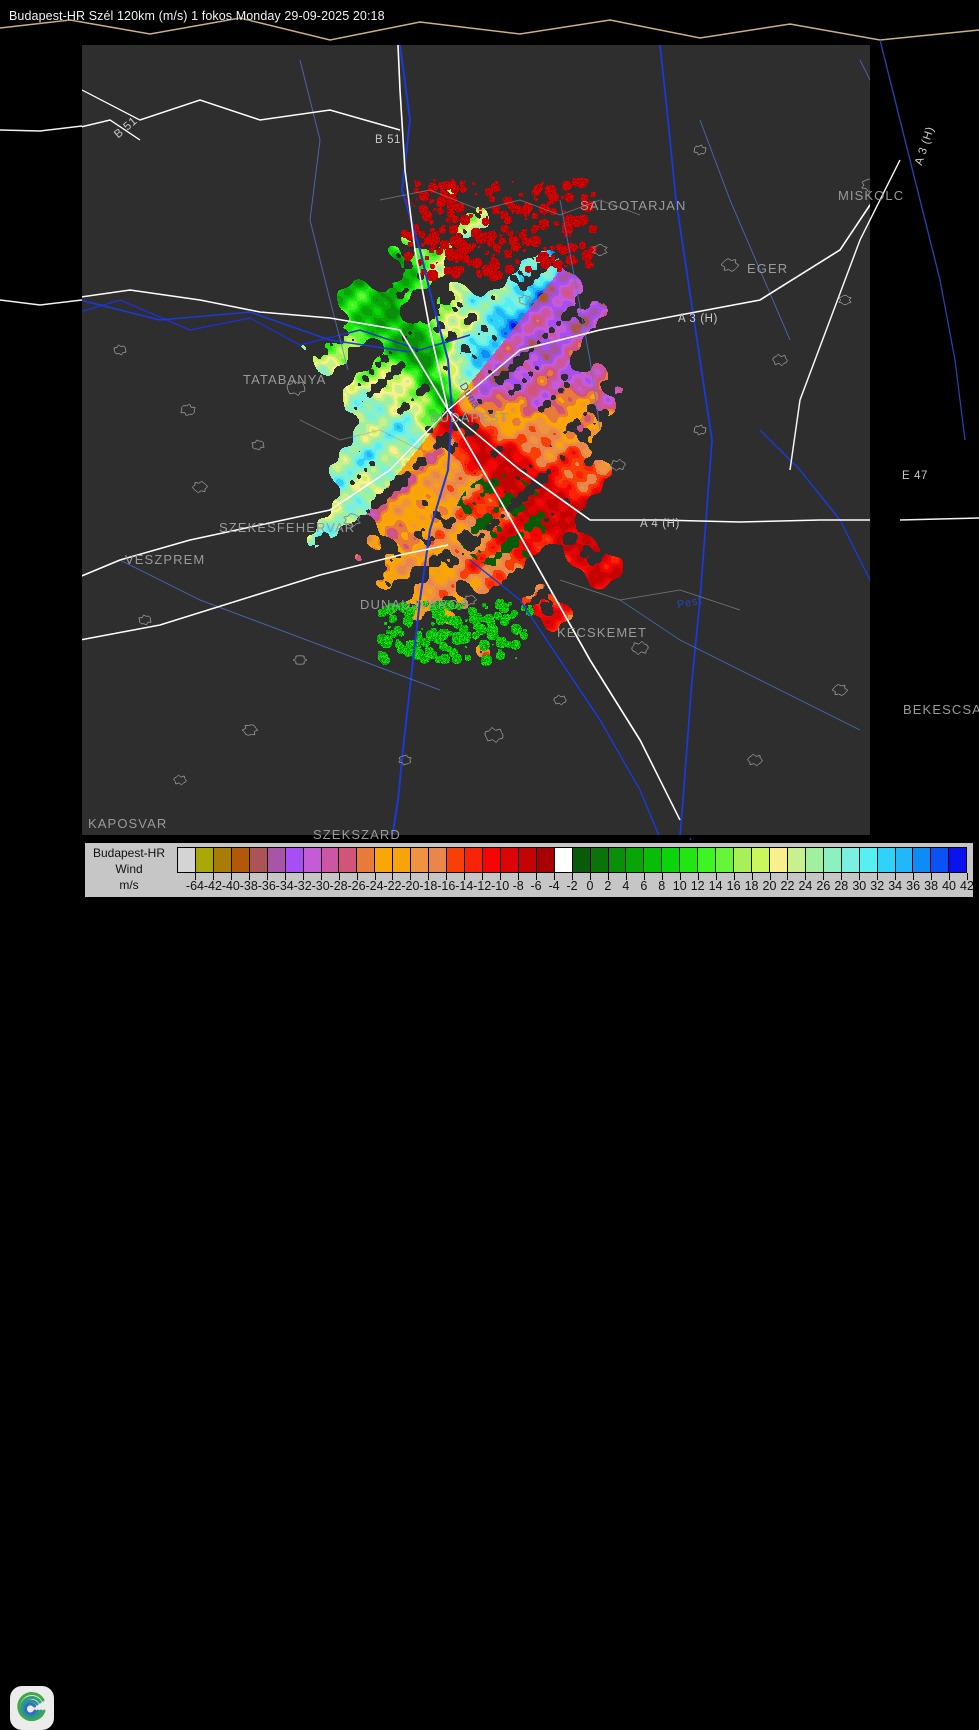 This screenshot has width=979, height=1730. What do you see at coordinates (841, 886) in the screenshot?
I see `tick-label-36: 28` at bounding box center [841, 886].